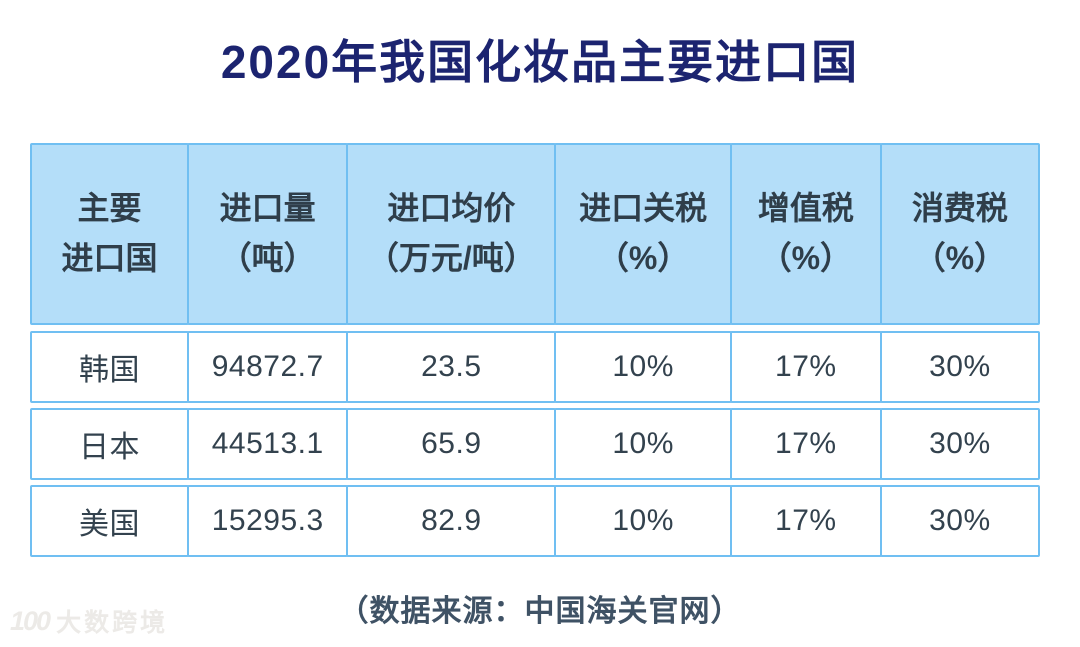  What do you see at coordinates (451, 521) in the screenshot?
I see `cell-avg-price: 82.9` at bounding box center [451, 521].